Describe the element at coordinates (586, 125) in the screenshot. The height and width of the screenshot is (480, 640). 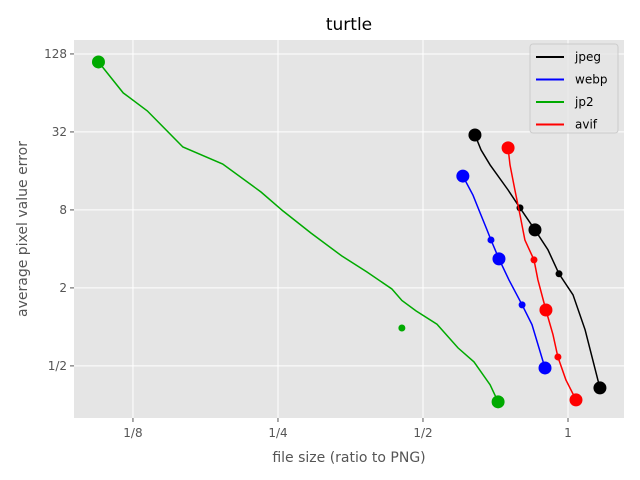
I see `legend-label-avif: avif` at that location.